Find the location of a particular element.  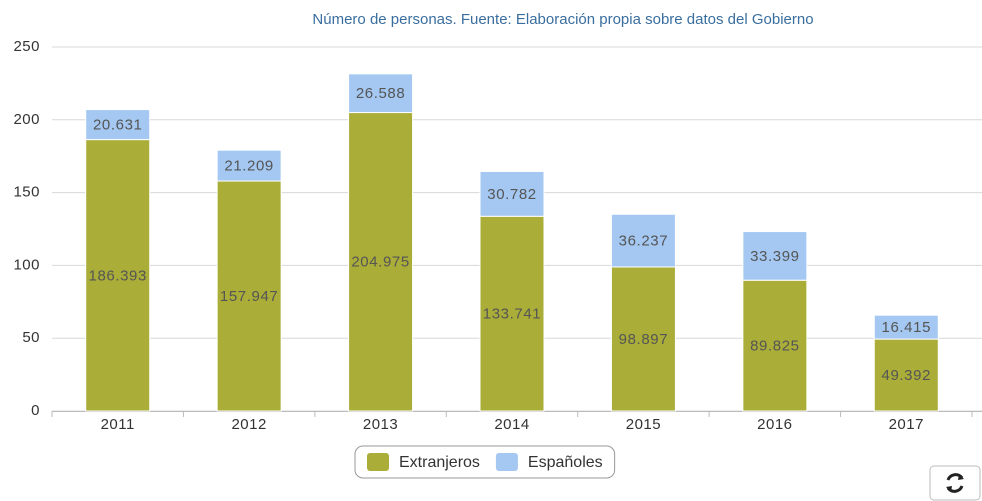

button-frame is located at coordinates (955, 483).